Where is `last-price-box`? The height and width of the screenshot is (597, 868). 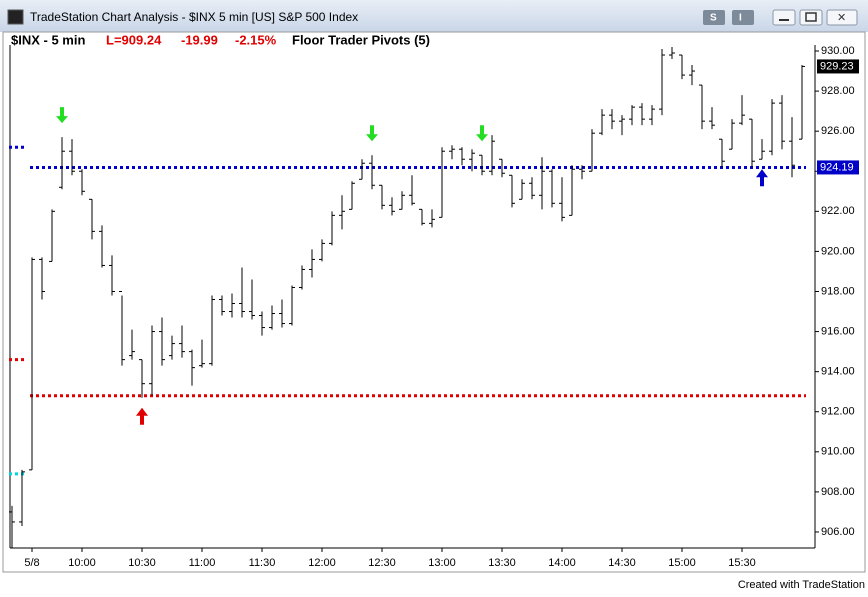
last-price-box is located at coordinates (838, 66).